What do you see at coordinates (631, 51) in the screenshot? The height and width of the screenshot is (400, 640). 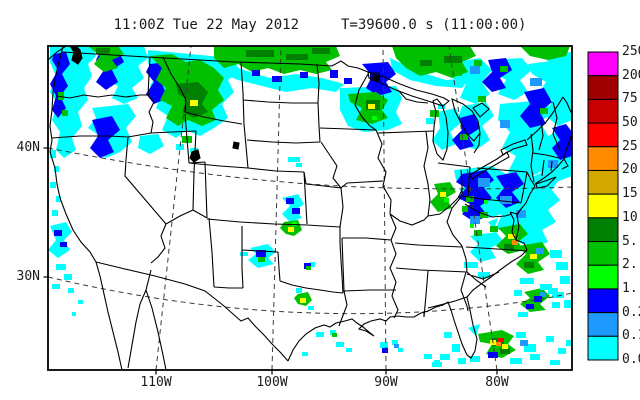 I see `colorbar-label: 250.` at bounding box center [631, 51].